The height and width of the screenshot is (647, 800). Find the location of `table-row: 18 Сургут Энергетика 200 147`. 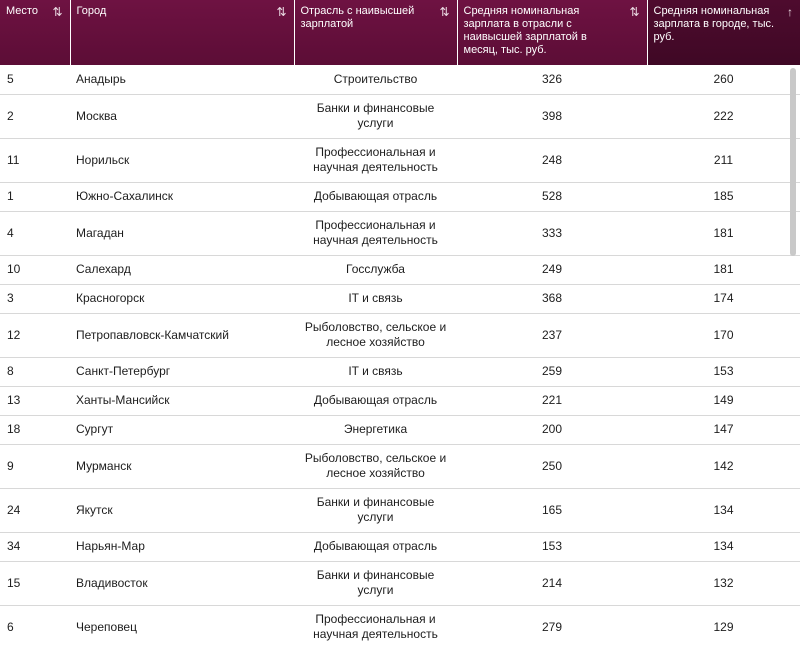

table-row: 18 Сургут Энергетика 200 147 is located at coordinates (400, 430).